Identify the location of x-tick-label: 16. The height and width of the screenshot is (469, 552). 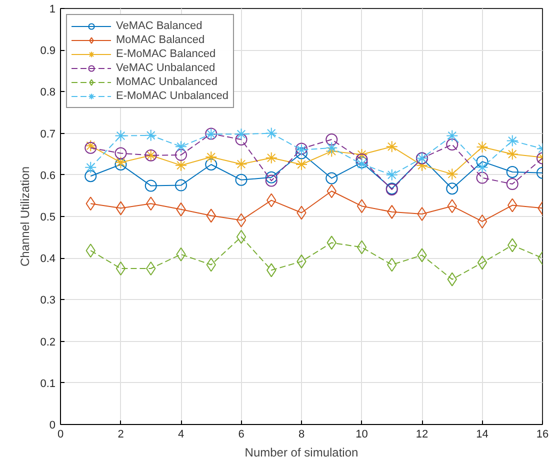
(542, 434).